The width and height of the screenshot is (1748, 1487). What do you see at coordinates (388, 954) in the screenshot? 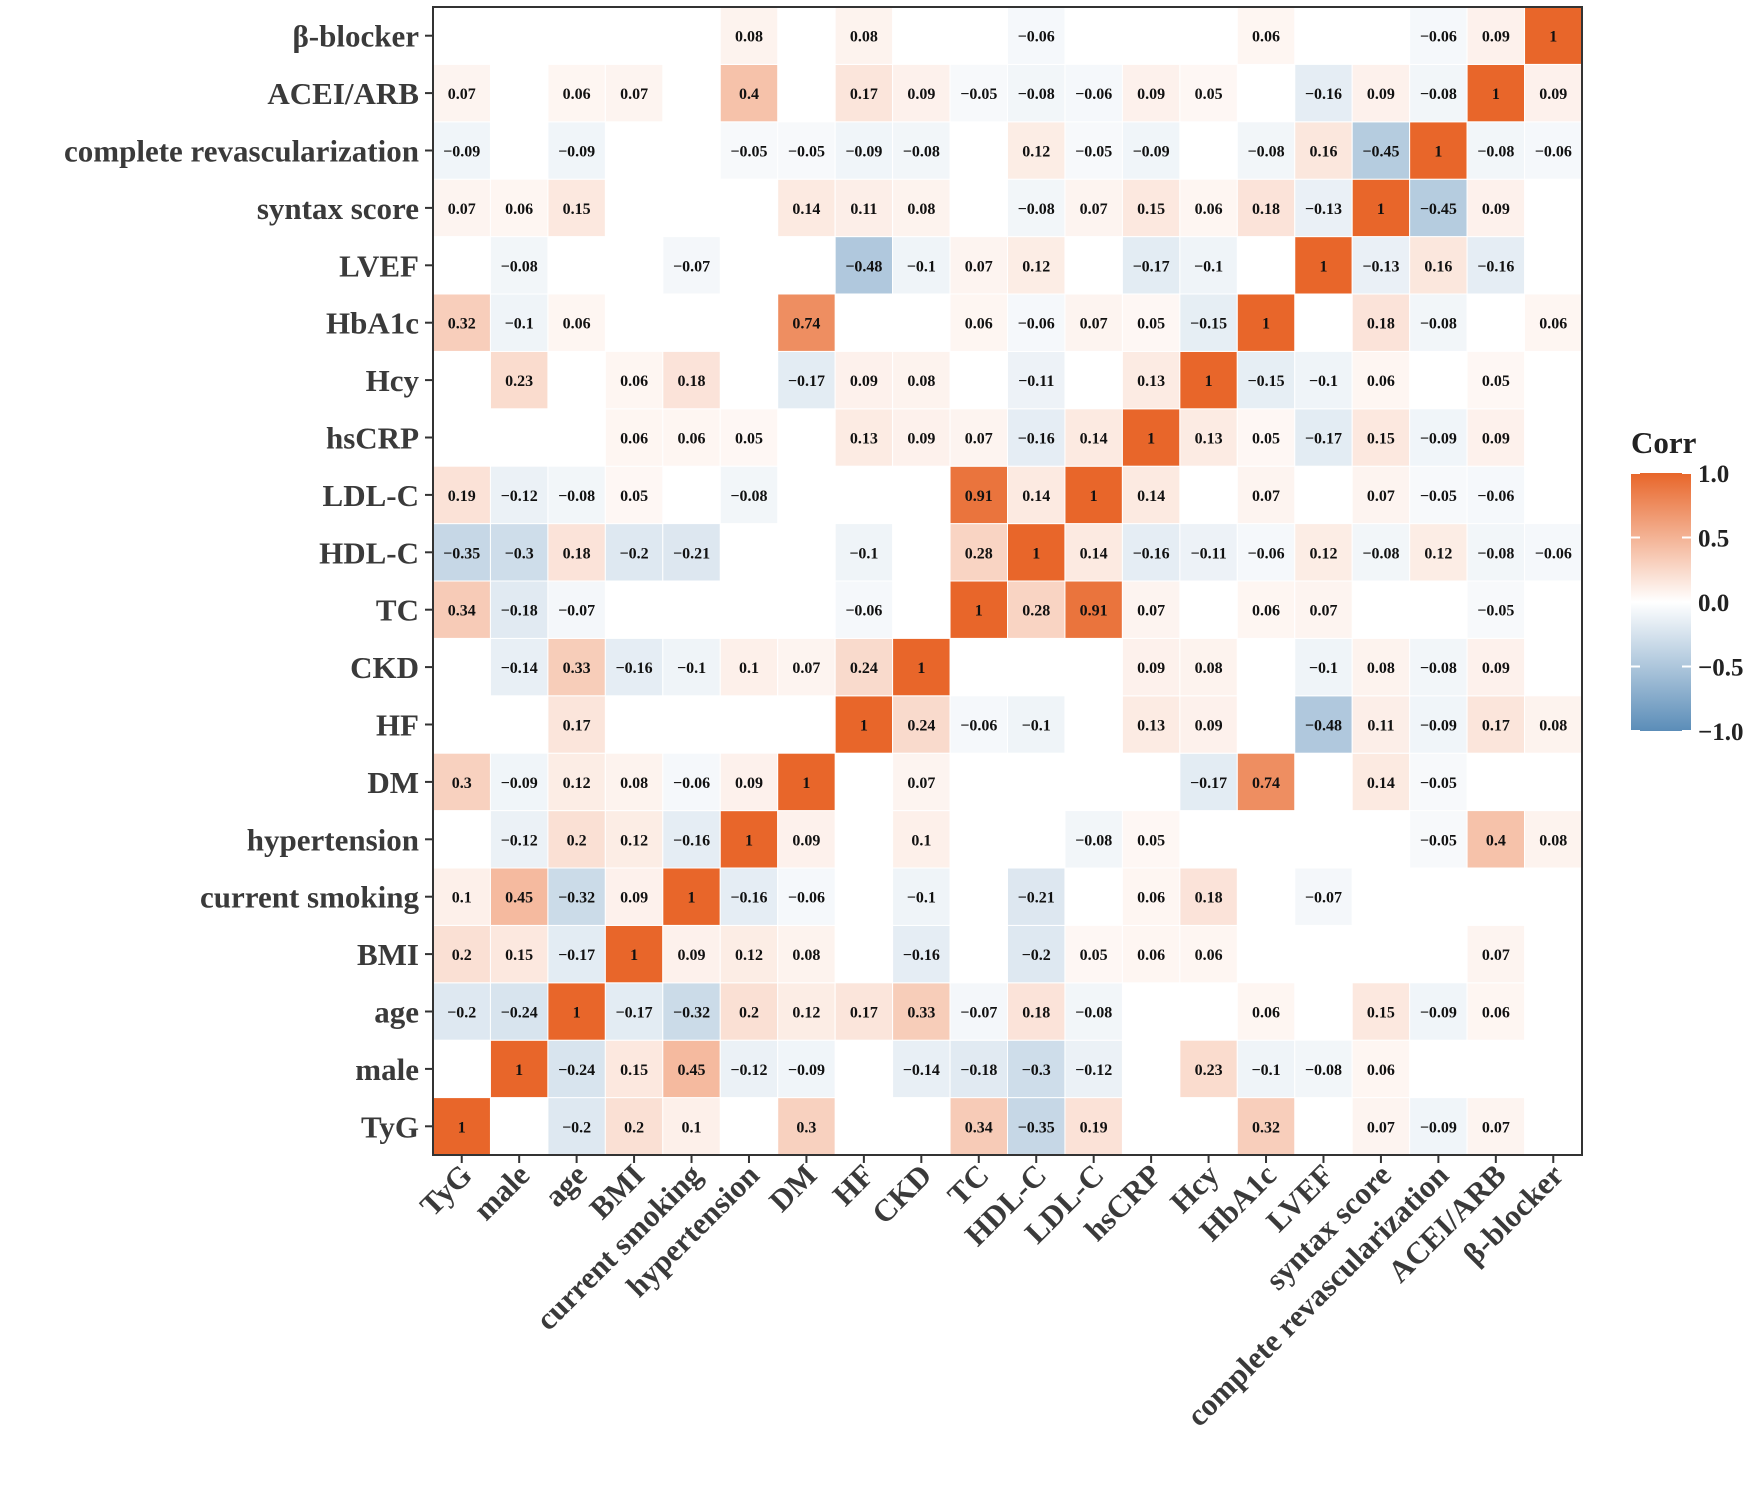
I see `y-tick-label-bmi: BMI` at bounding box center [388, 954].